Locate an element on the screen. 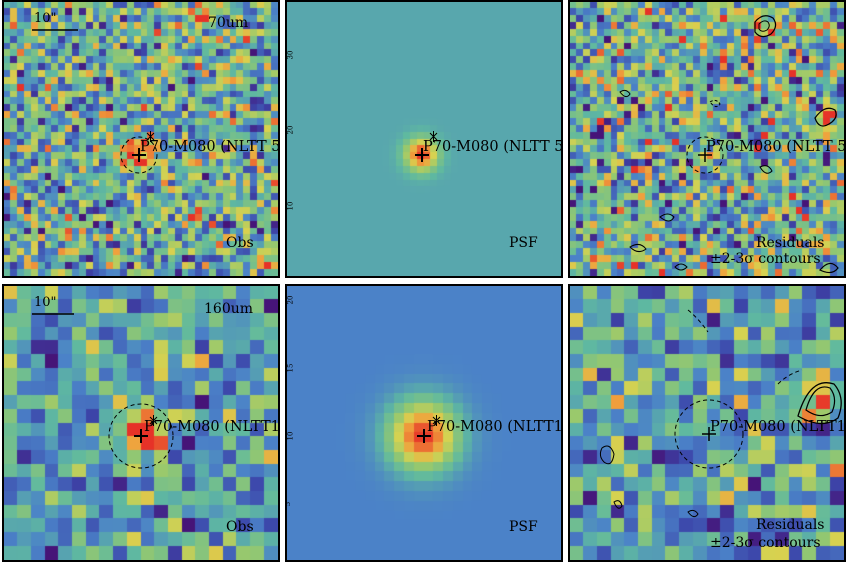 This screenshot has width=850, height=566. residual-overlay-70um is located at coordinates (729, 144).